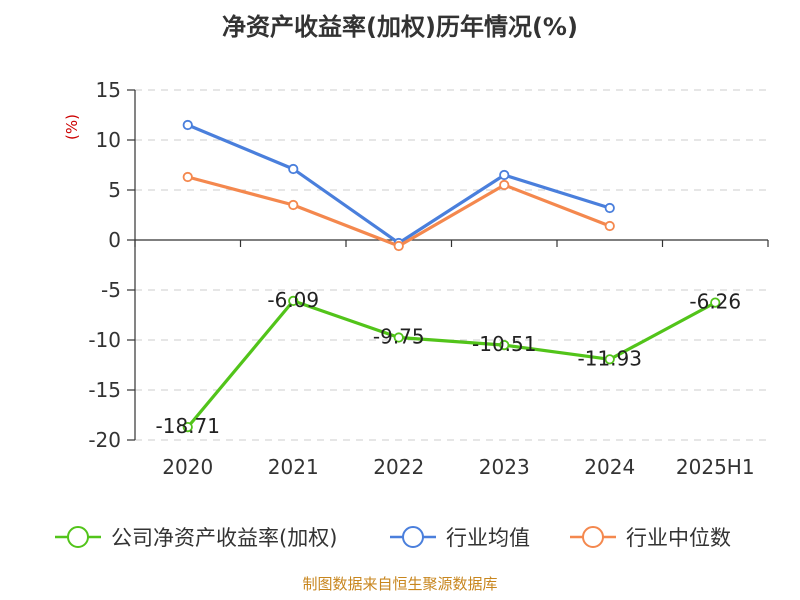 The height and width of the screenshot is (600, 800). What do you see at coordinates (114, 240) in the screenshot?
I see `y-tick-label: 0` at bounding box center [114, 240].